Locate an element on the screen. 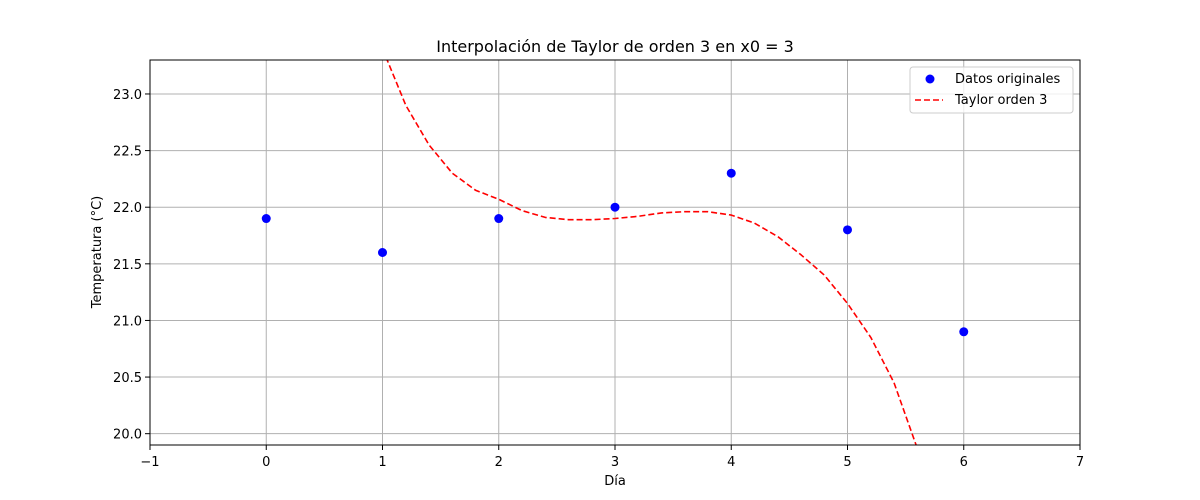  y-tick-label: 21.5 is located at coordinates (127, 265).